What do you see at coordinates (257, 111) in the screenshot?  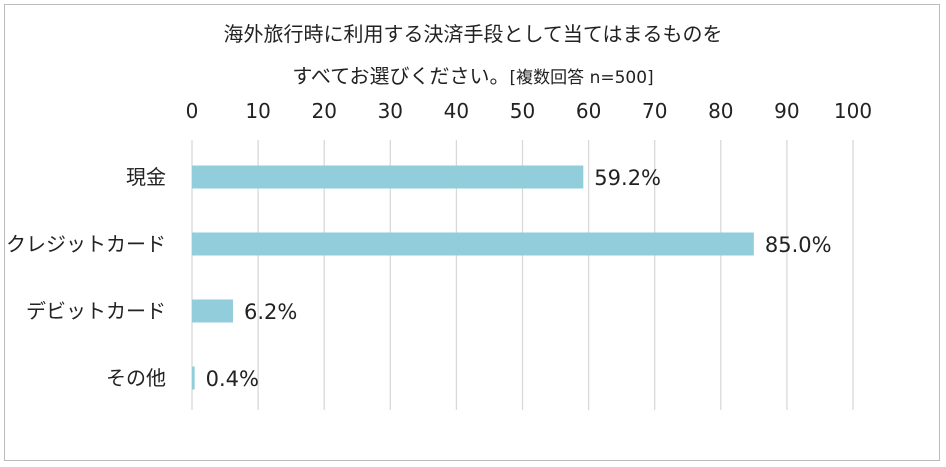 I see `x-tick-label: 10` at bounding box center [257, 111].